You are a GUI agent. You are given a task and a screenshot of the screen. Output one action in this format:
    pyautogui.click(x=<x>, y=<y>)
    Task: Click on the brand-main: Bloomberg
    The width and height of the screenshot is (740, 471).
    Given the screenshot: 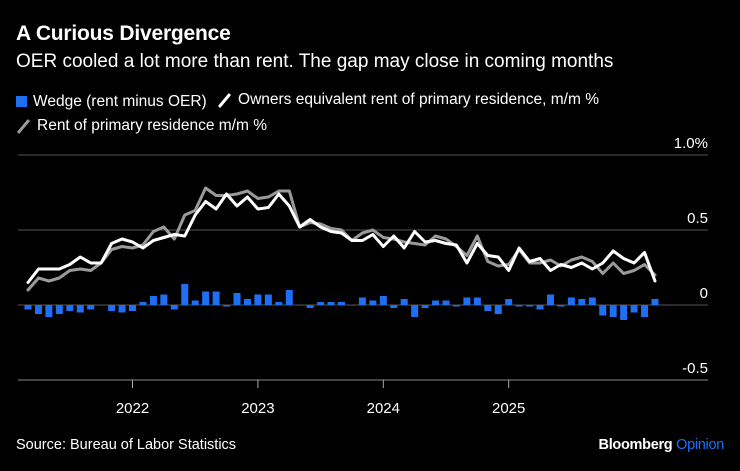 What is the action you would take?
    pyautogui.click(x=635, y=445)
    